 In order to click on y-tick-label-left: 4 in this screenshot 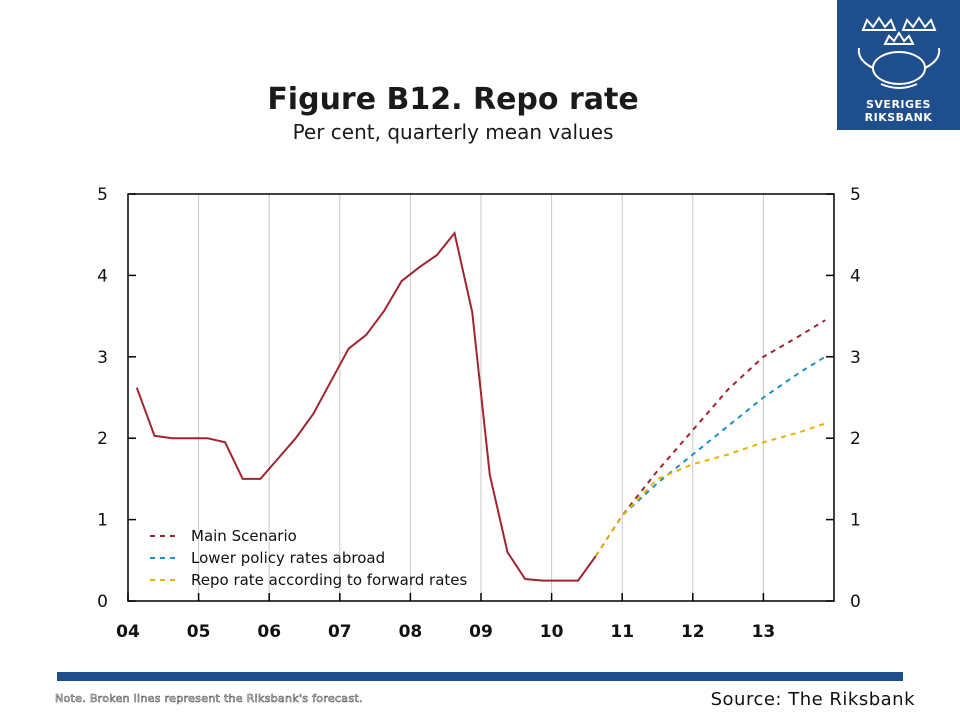, I will do `click(102, 276)`.